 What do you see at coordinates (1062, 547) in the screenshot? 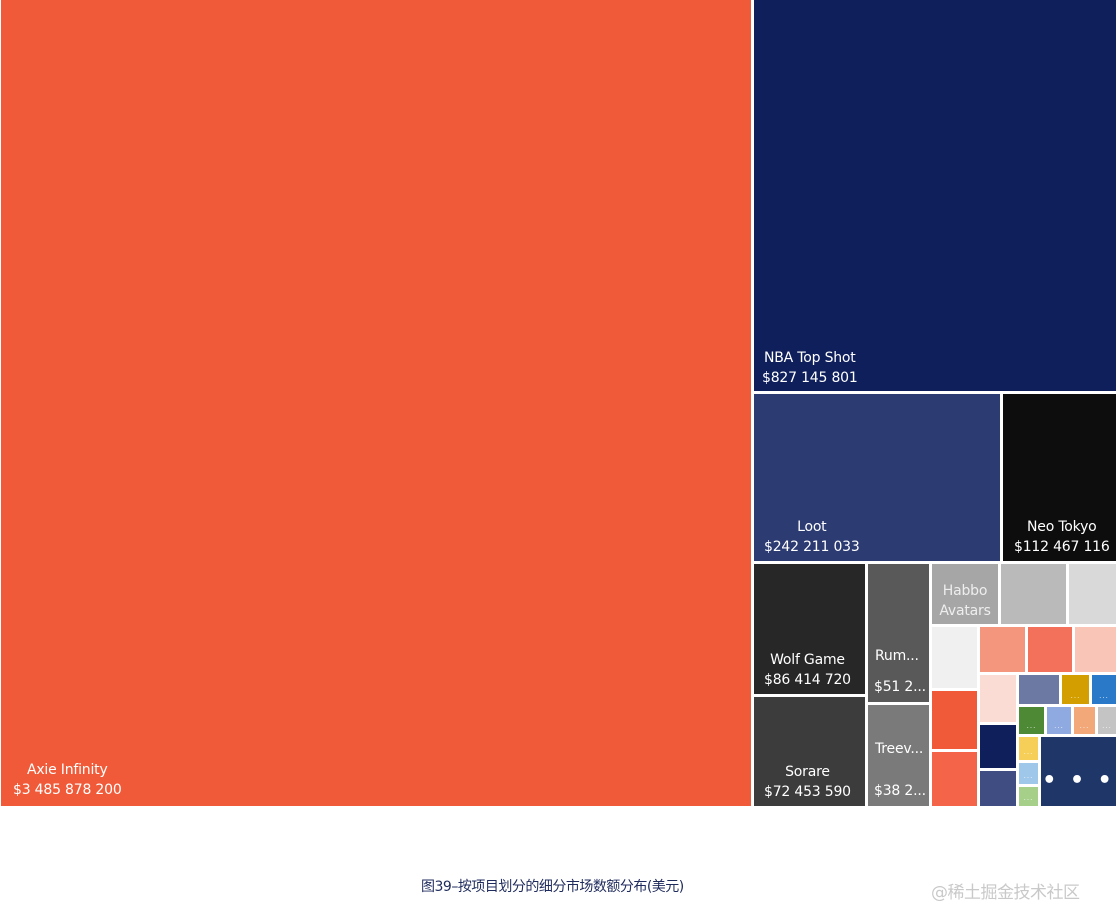
I see `tile-value: $112 467 116` at bounding box center [1062, 547].